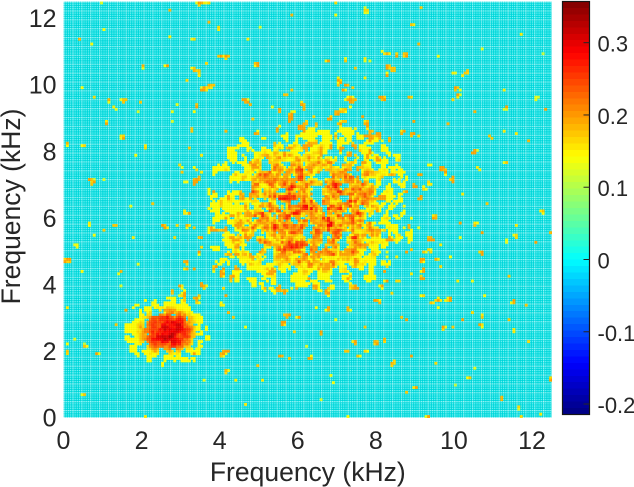 This screenshot has height=487, width=634. I want to click on svg-text: 0.3, so click(613, 44).